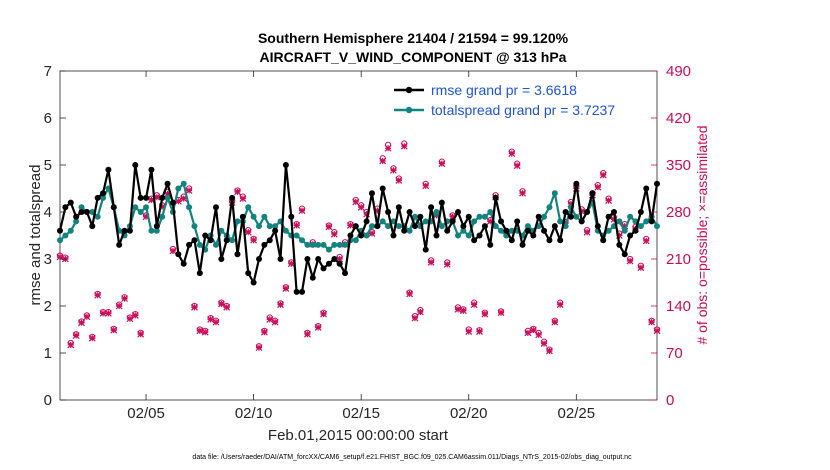 This screenshot has width=830, height=470. What do you see at coordinates (504, 90) in the screenshot?
I see `legend-label-rmse: rmse grand pr = 3.6618` at bounding box center [504, 90].